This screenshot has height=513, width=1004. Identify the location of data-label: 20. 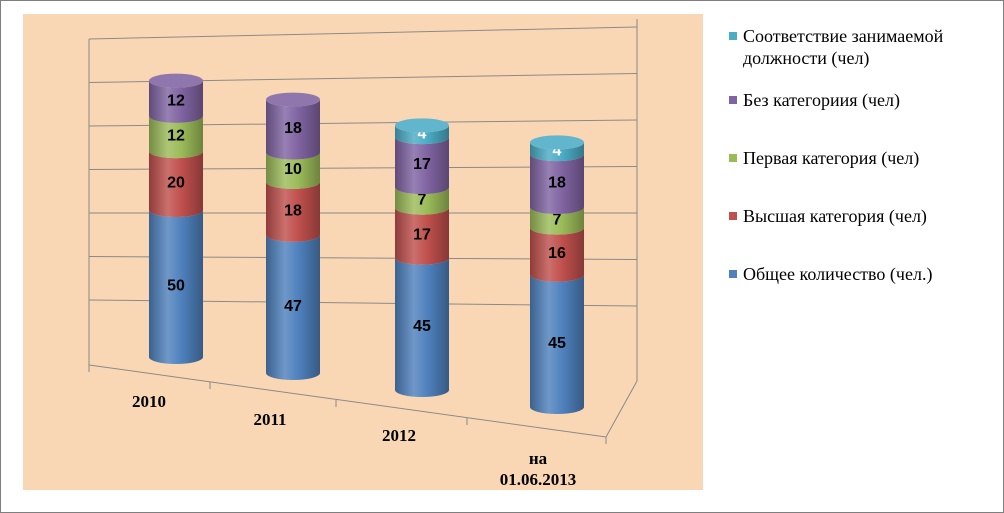
(176, 183).